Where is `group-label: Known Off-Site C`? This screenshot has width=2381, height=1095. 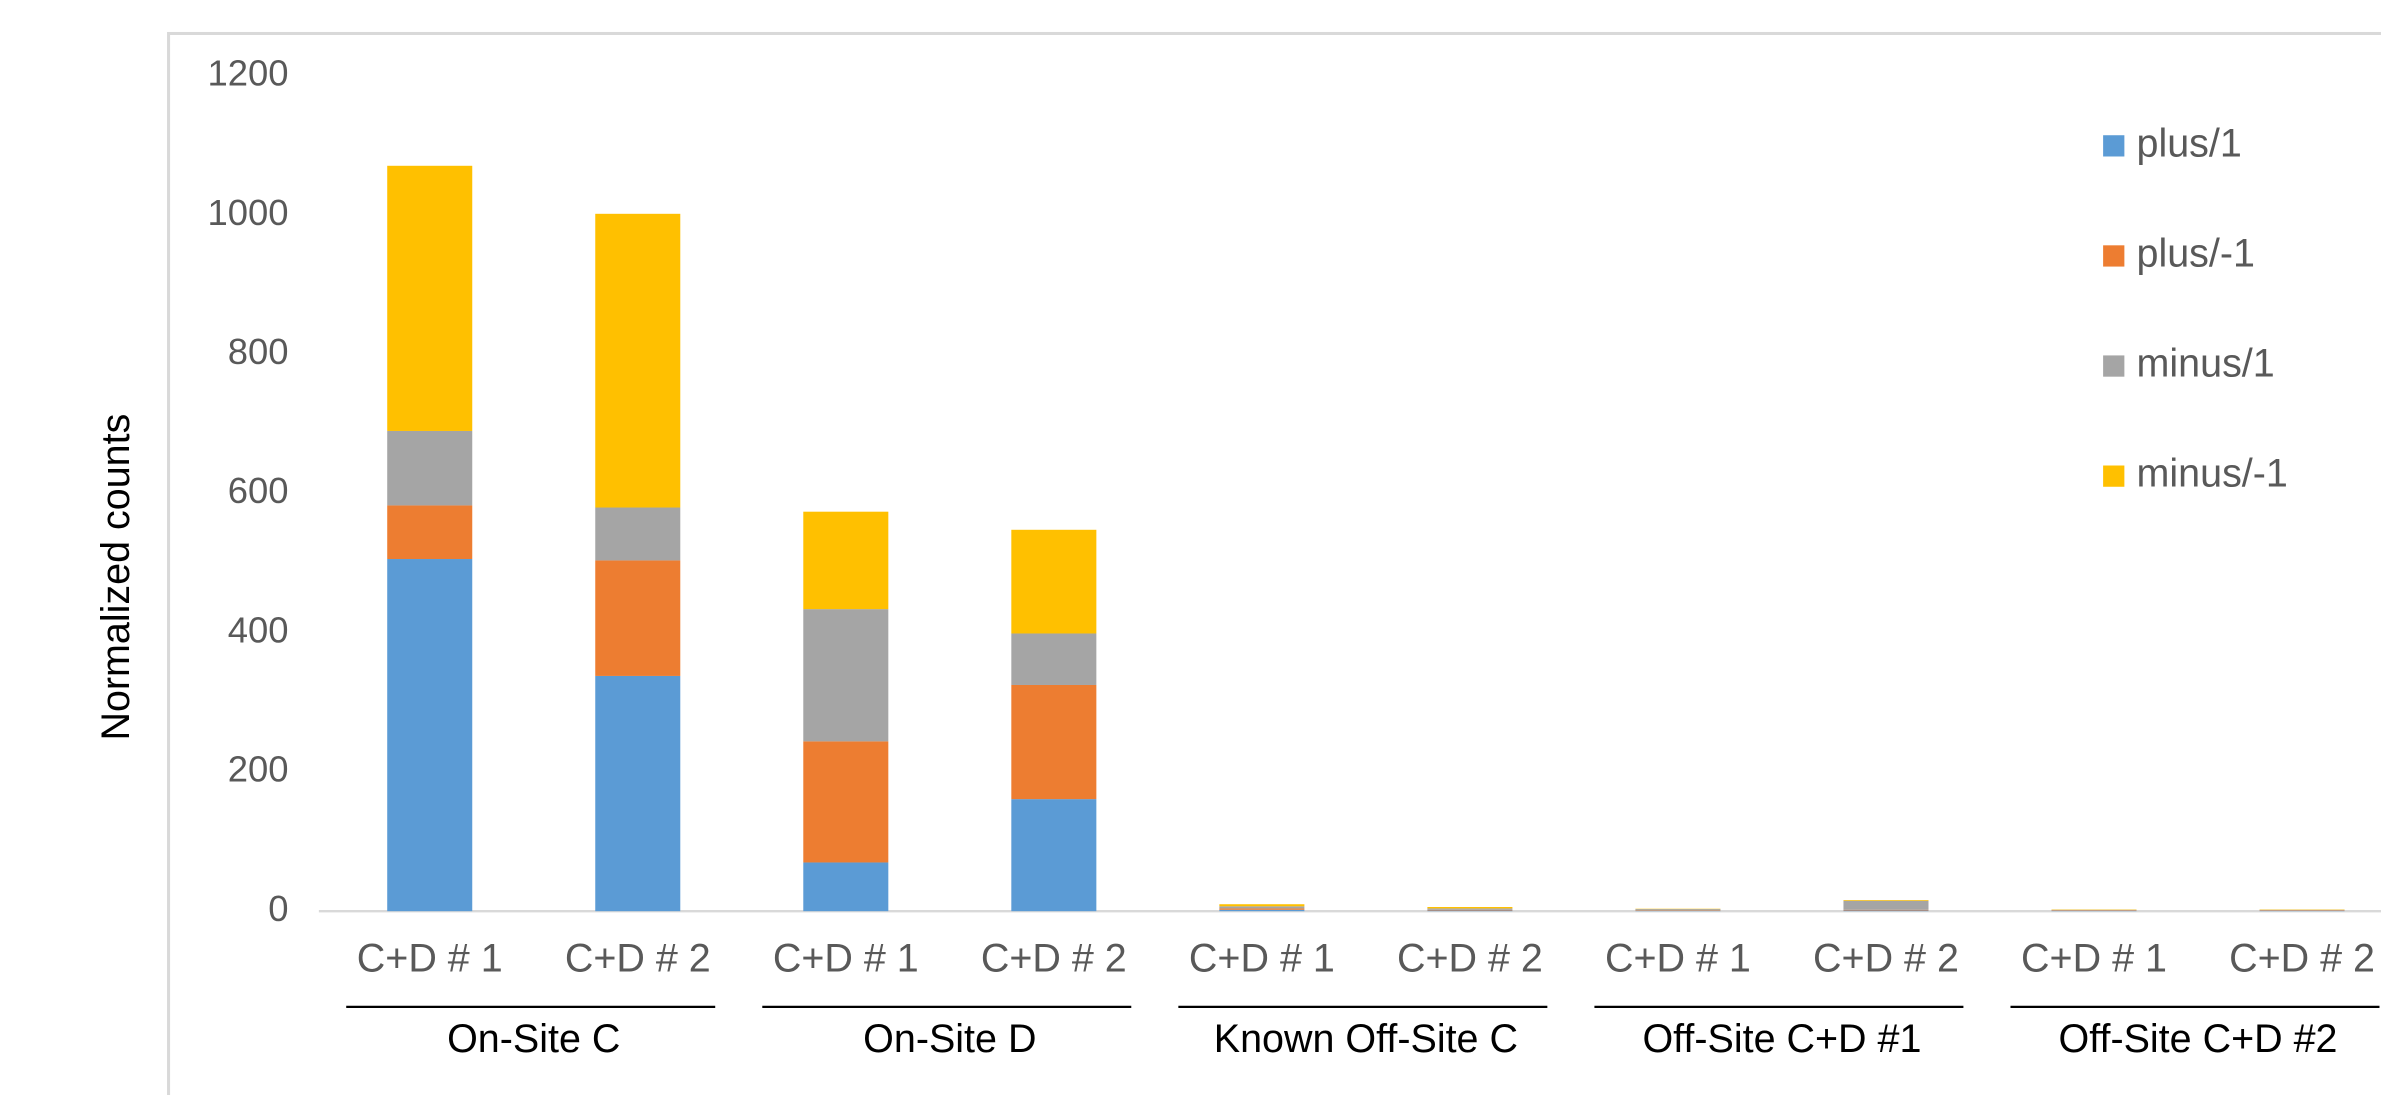
group-label: Known Off-Site C is located at coordinates (1366, 1039).